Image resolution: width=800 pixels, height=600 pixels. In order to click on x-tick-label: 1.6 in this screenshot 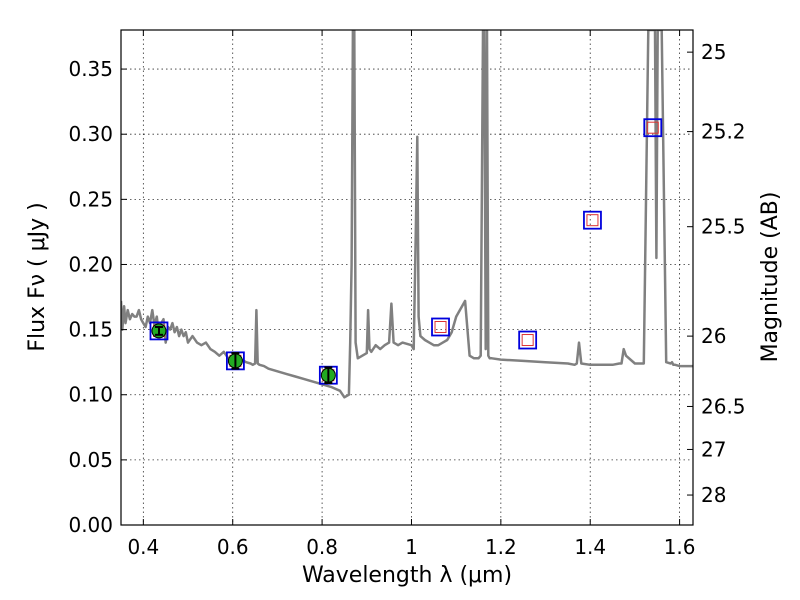, I will do `click(680, 547)`.